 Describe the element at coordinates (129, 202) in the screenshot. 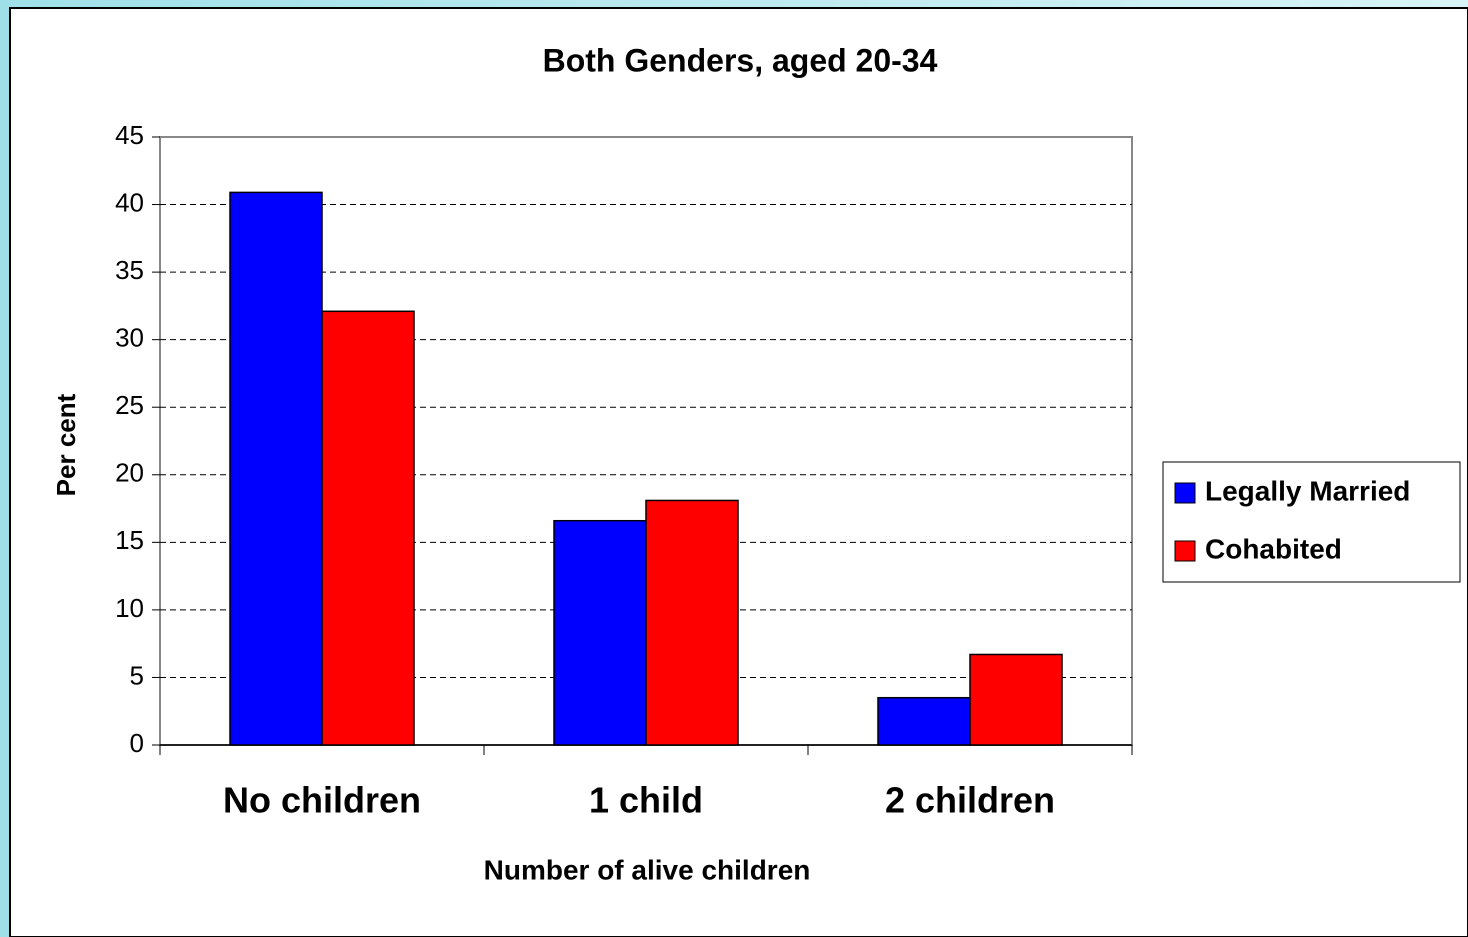

I see `y-tick-label: 40` at that location.